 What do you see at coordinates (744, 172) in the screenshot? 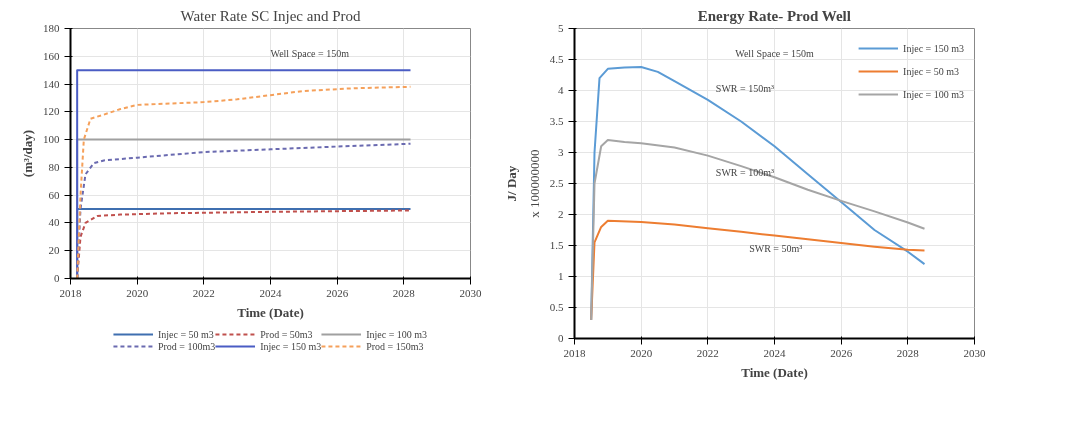
I see `annotation: SWR = 100m³` at bounding box center [744, 172].